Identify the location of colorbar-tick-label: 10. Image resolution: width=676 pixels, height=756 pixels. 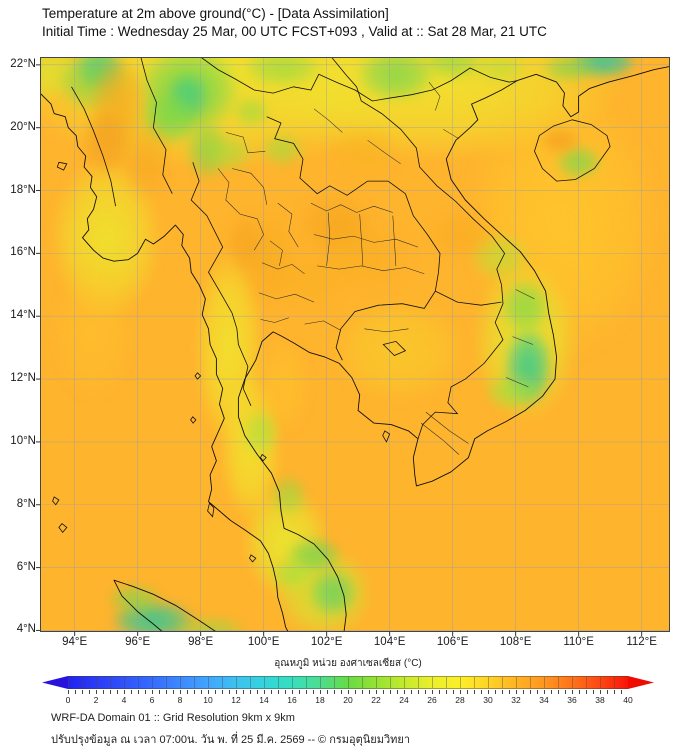
(208, 700).